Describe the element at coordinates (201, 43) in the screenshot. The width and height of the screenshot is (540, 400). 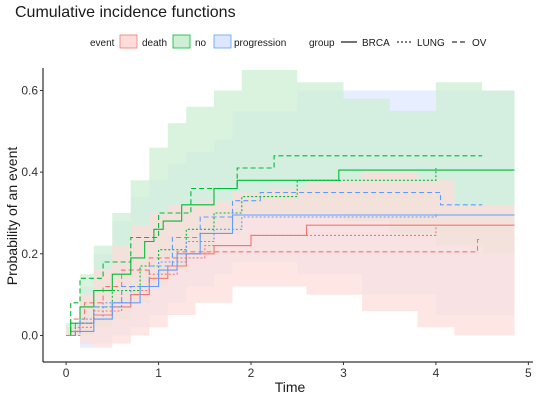
I see `legend-label-no: no` at that location.